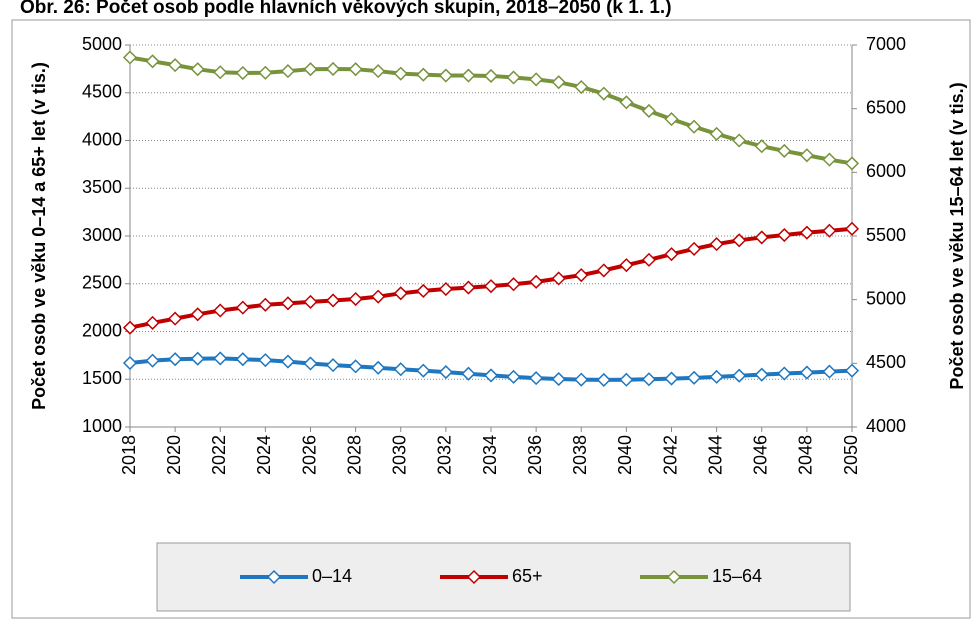 The image size is (980, 619). Describe the element at coordinates (264, 455) in the screenshot. I see `x-tick-label: 2024` at that location.